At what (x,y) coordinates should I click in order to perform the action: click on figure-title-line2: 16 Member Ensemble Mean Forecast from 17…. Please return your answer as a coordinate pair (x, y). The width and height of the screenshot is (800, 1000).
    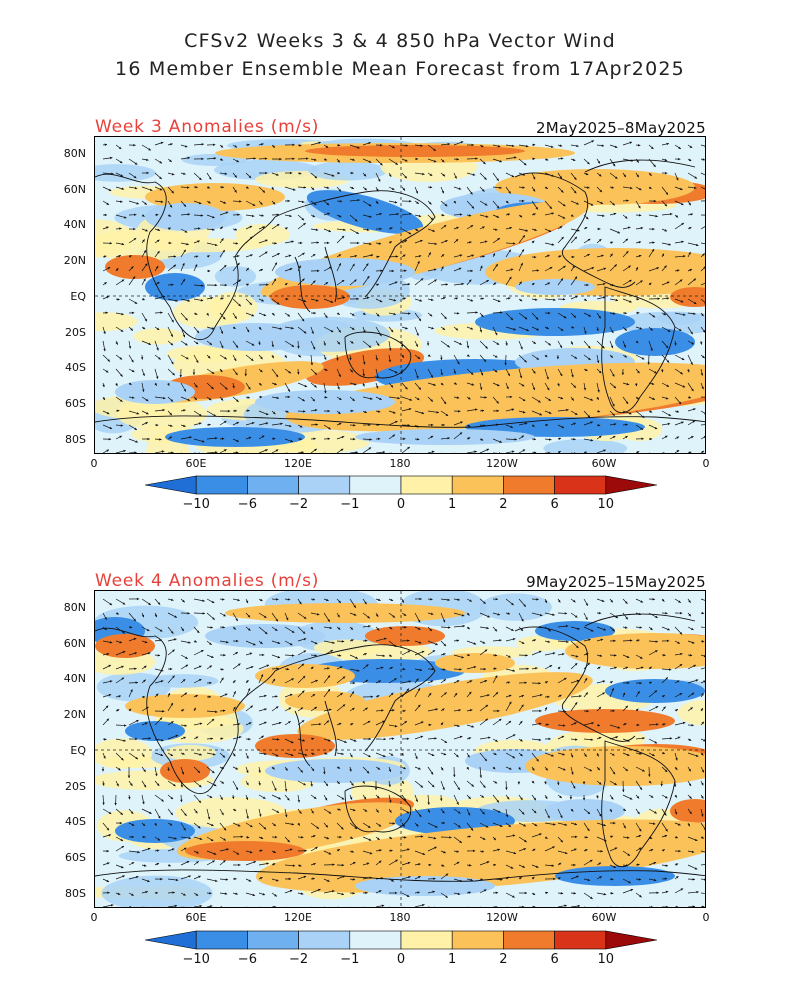
    Looking at the image, I should click on (400, 69).